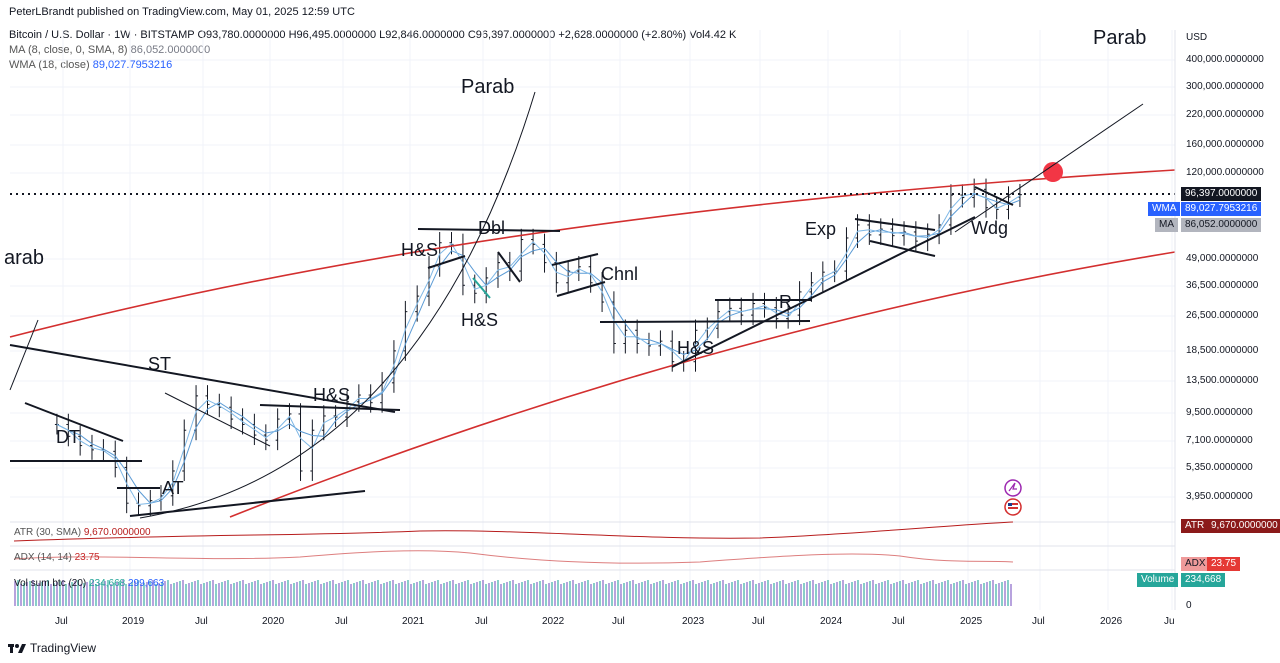 Image resolution: width=1280 pixels, height=663 pixels. What do you see at coordinates (821, 229) in the screenshot?
I see `annot-exp: Exp` at bounding box center [821, 229].